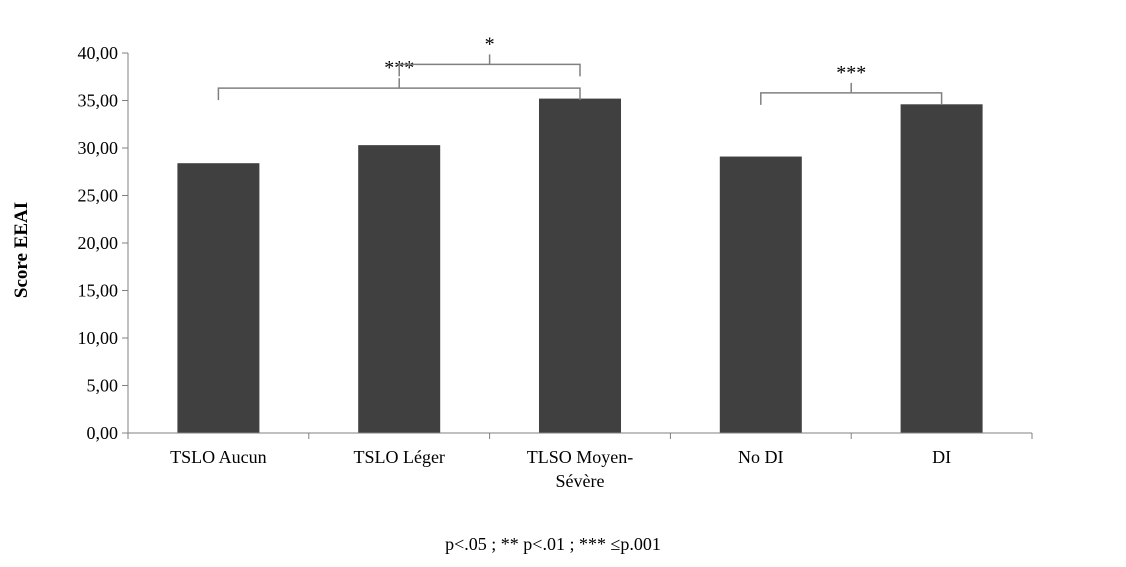  What do you see at coordinates (103, 433) in the screenshot?
I see `y-tick-label: 0,00` at bounding box center [103, 433].